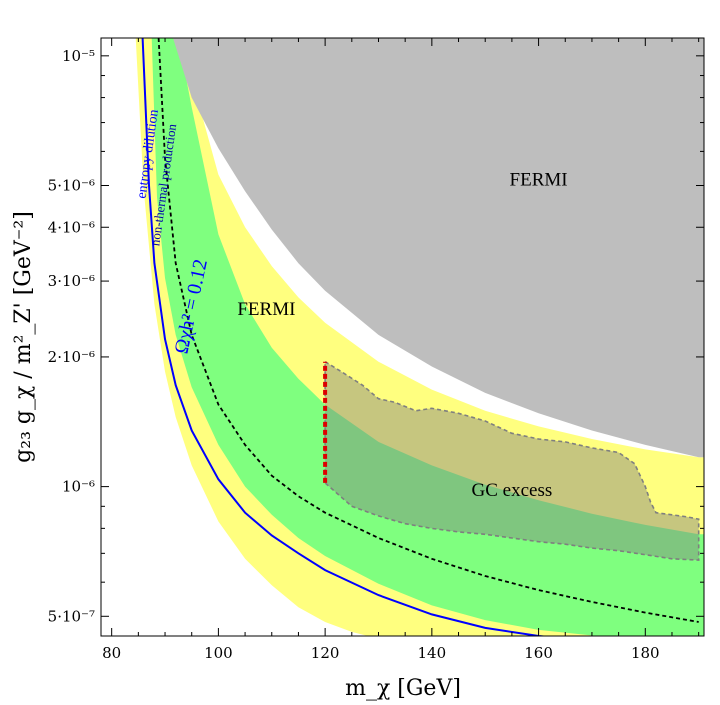 The height and width of the screenshot is (705, 720). Describe the element at coordinates (23, 337) in the screenshot. I see `y-axis-title: g₂₃ g_χ / m²_Z' [GeV⁻²]` at that location.